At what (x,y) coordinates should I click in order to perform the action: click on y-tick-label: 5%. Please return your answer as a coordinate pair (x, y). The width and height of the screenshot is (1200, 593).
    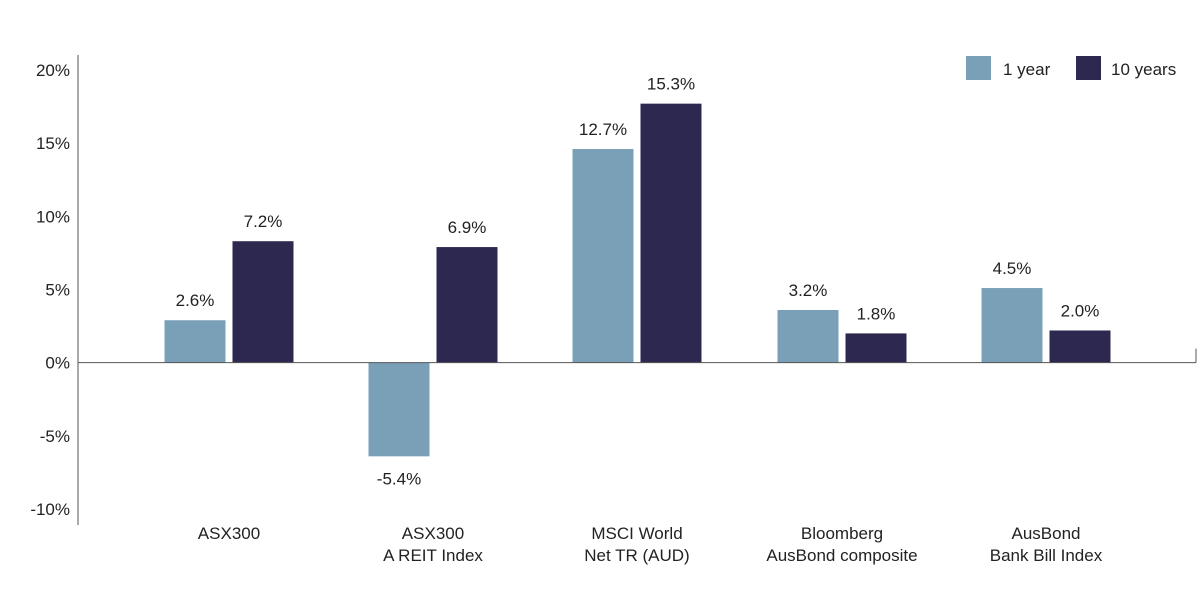
    Looking at the image, I should click on (57, 290).